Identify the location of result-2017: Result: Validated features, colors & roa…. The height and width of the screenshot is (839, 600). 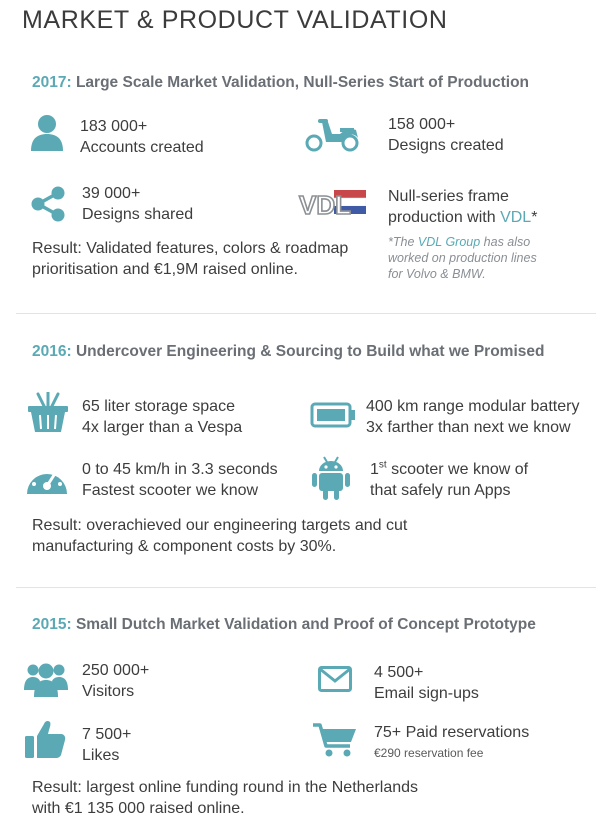
(190, 259).